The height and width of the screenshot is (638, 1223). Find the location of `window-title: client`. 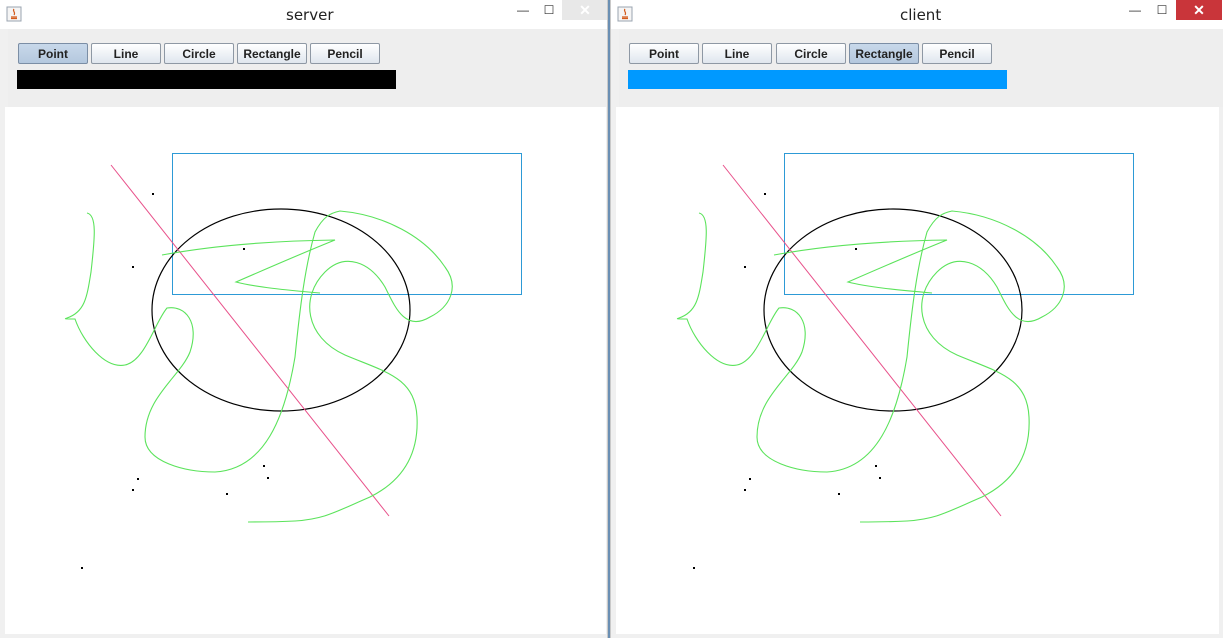

window-title: client is located at coordinates (921, 15).